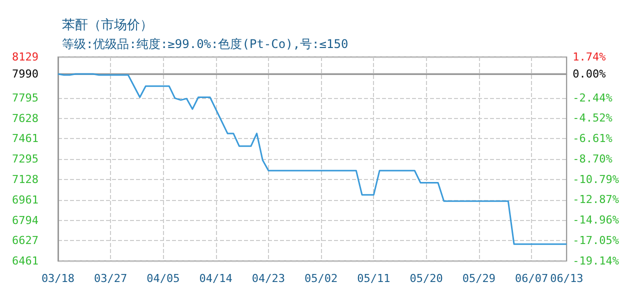 This screenshot has height=300, width=630. I want to click on y-tick-label: 6627, so click(25, 241).